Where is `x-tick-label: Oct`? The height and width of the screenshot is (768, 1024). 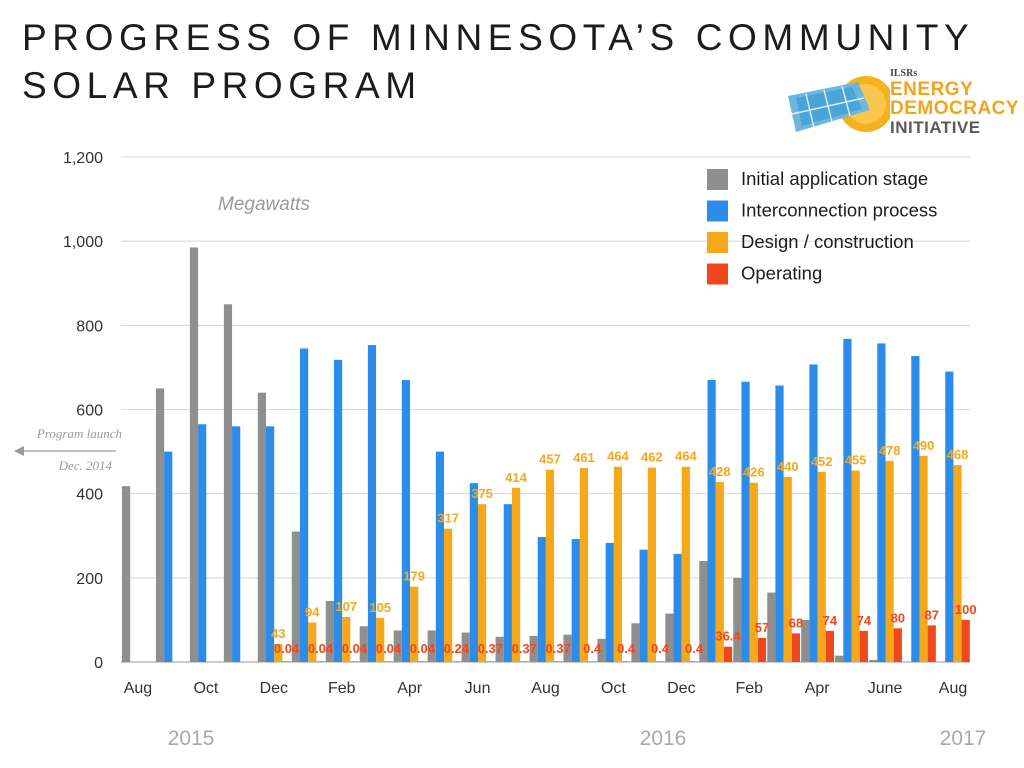
x-tick-label: Oct is located at coordinates (613, 688).